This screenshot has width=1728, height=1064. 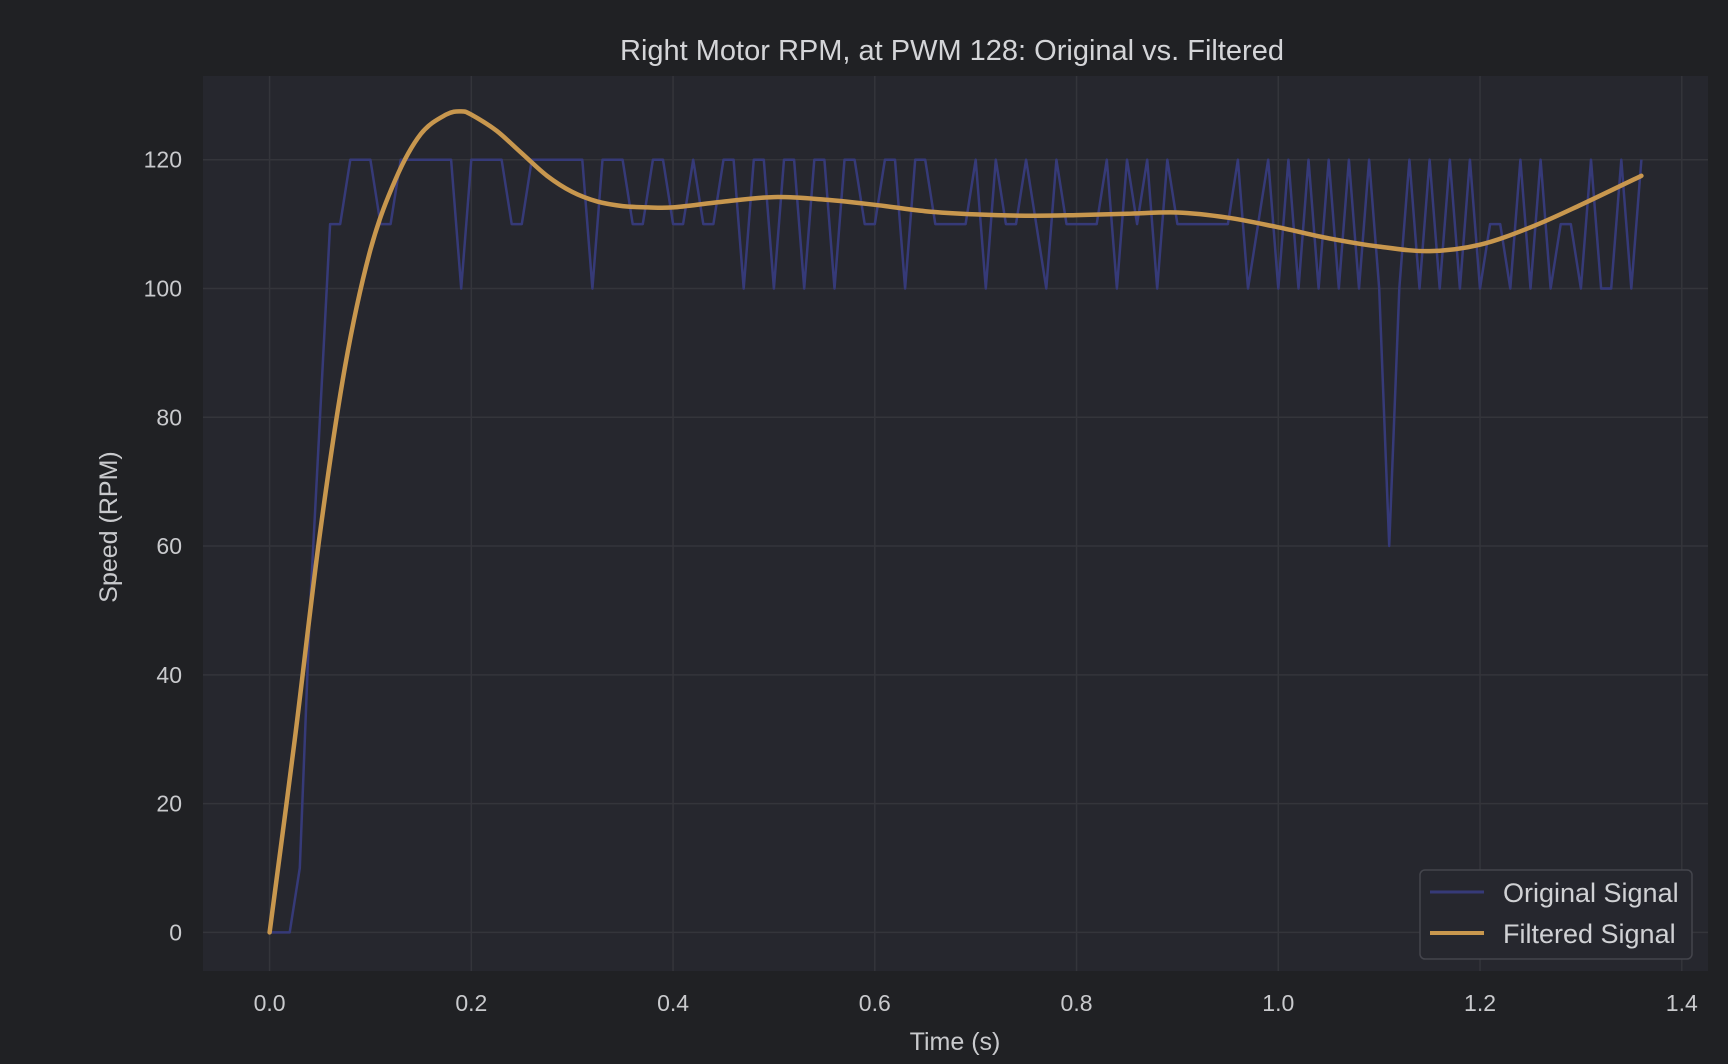 I want to click on y-axis-label: Speed (RPM), so click(x=109, y=526).